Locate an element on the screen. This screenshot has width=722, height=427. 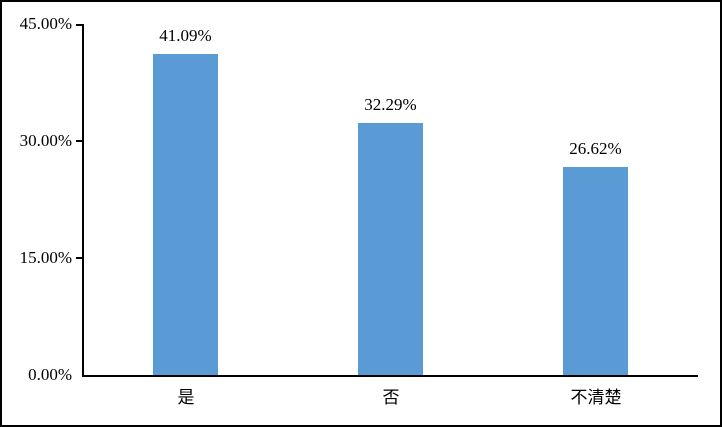
bar-group-unclear: 26.62% is located at coordinates (595, 188).